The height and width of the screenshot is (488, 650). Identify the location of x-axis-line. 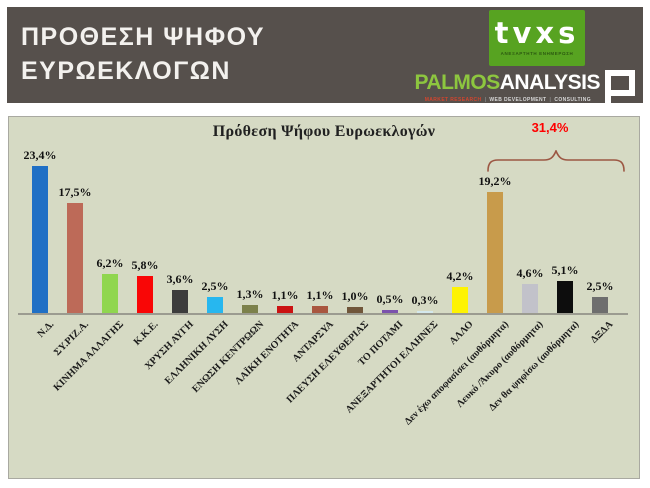
(323, 314).